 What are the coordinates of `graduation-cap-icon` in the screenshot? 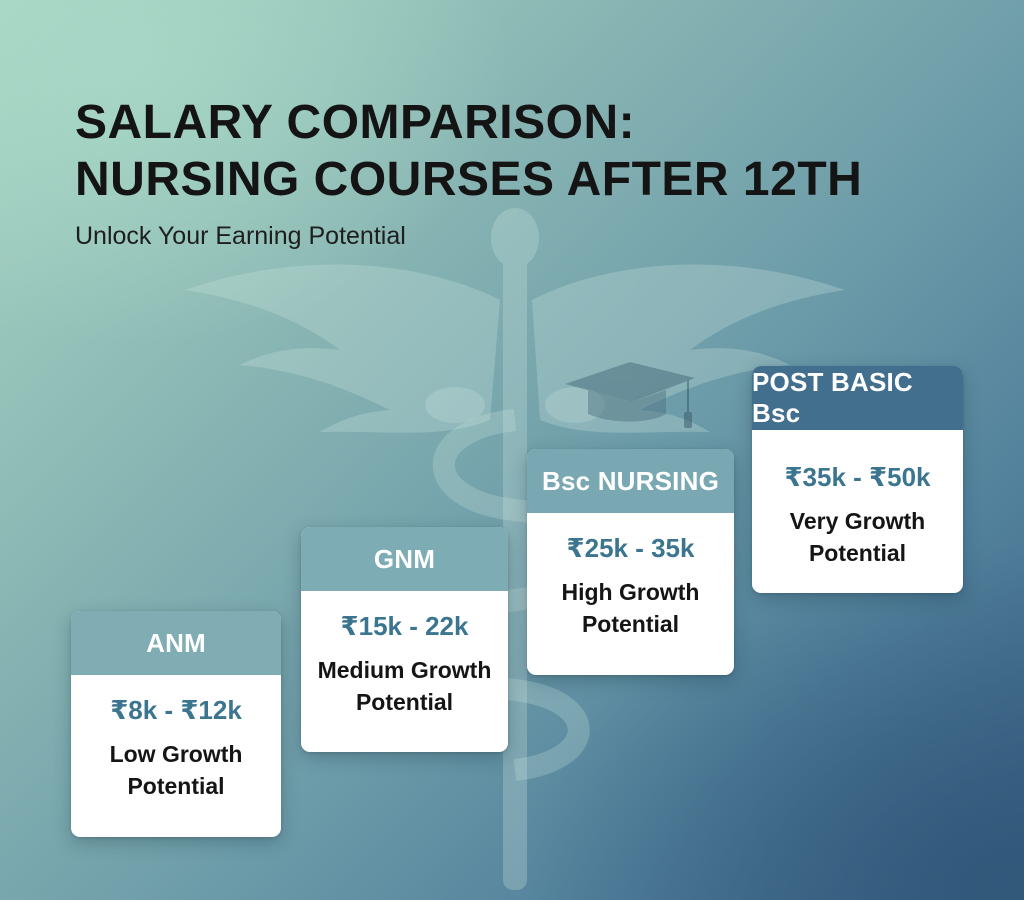 It's located at (630, 395).